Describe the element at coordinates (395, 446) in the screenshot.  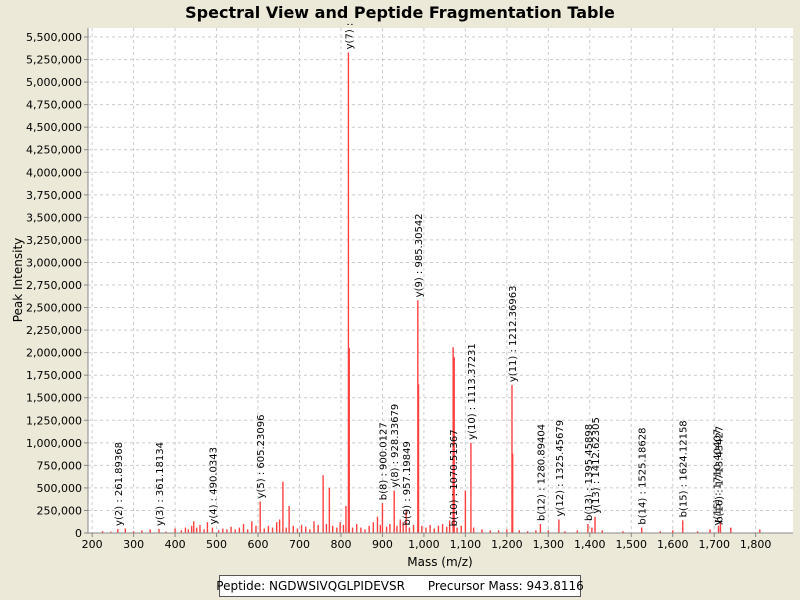
I see `peak-annotation: y(8) : 928.33679` at that location.